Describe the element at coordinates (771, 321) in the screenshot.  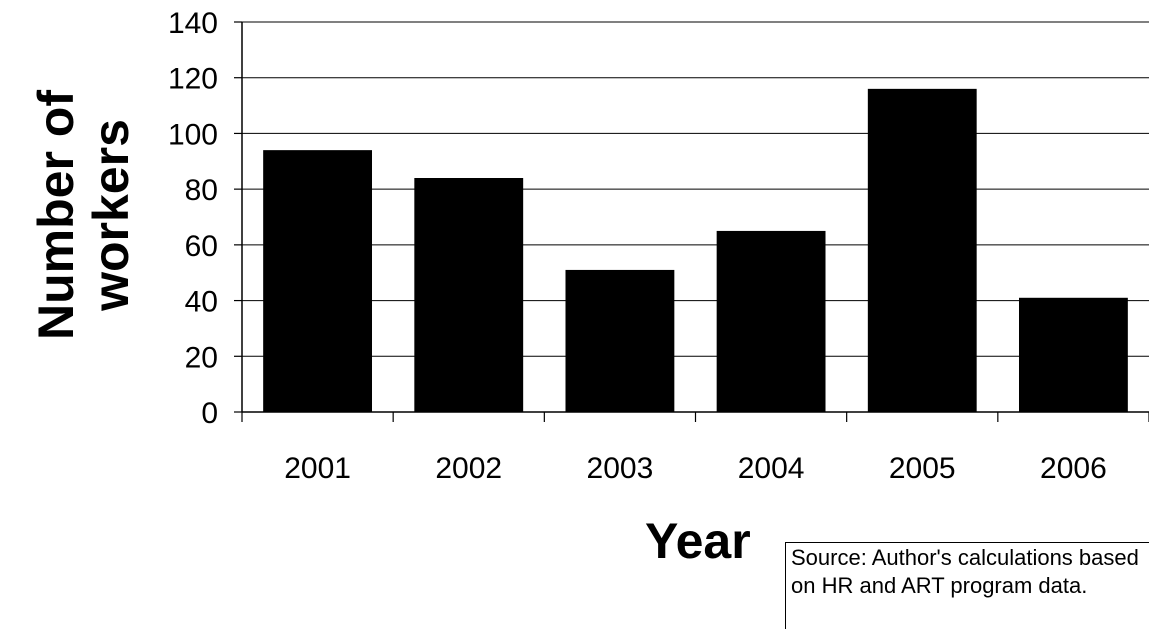
I see `bar-2004` at that location.